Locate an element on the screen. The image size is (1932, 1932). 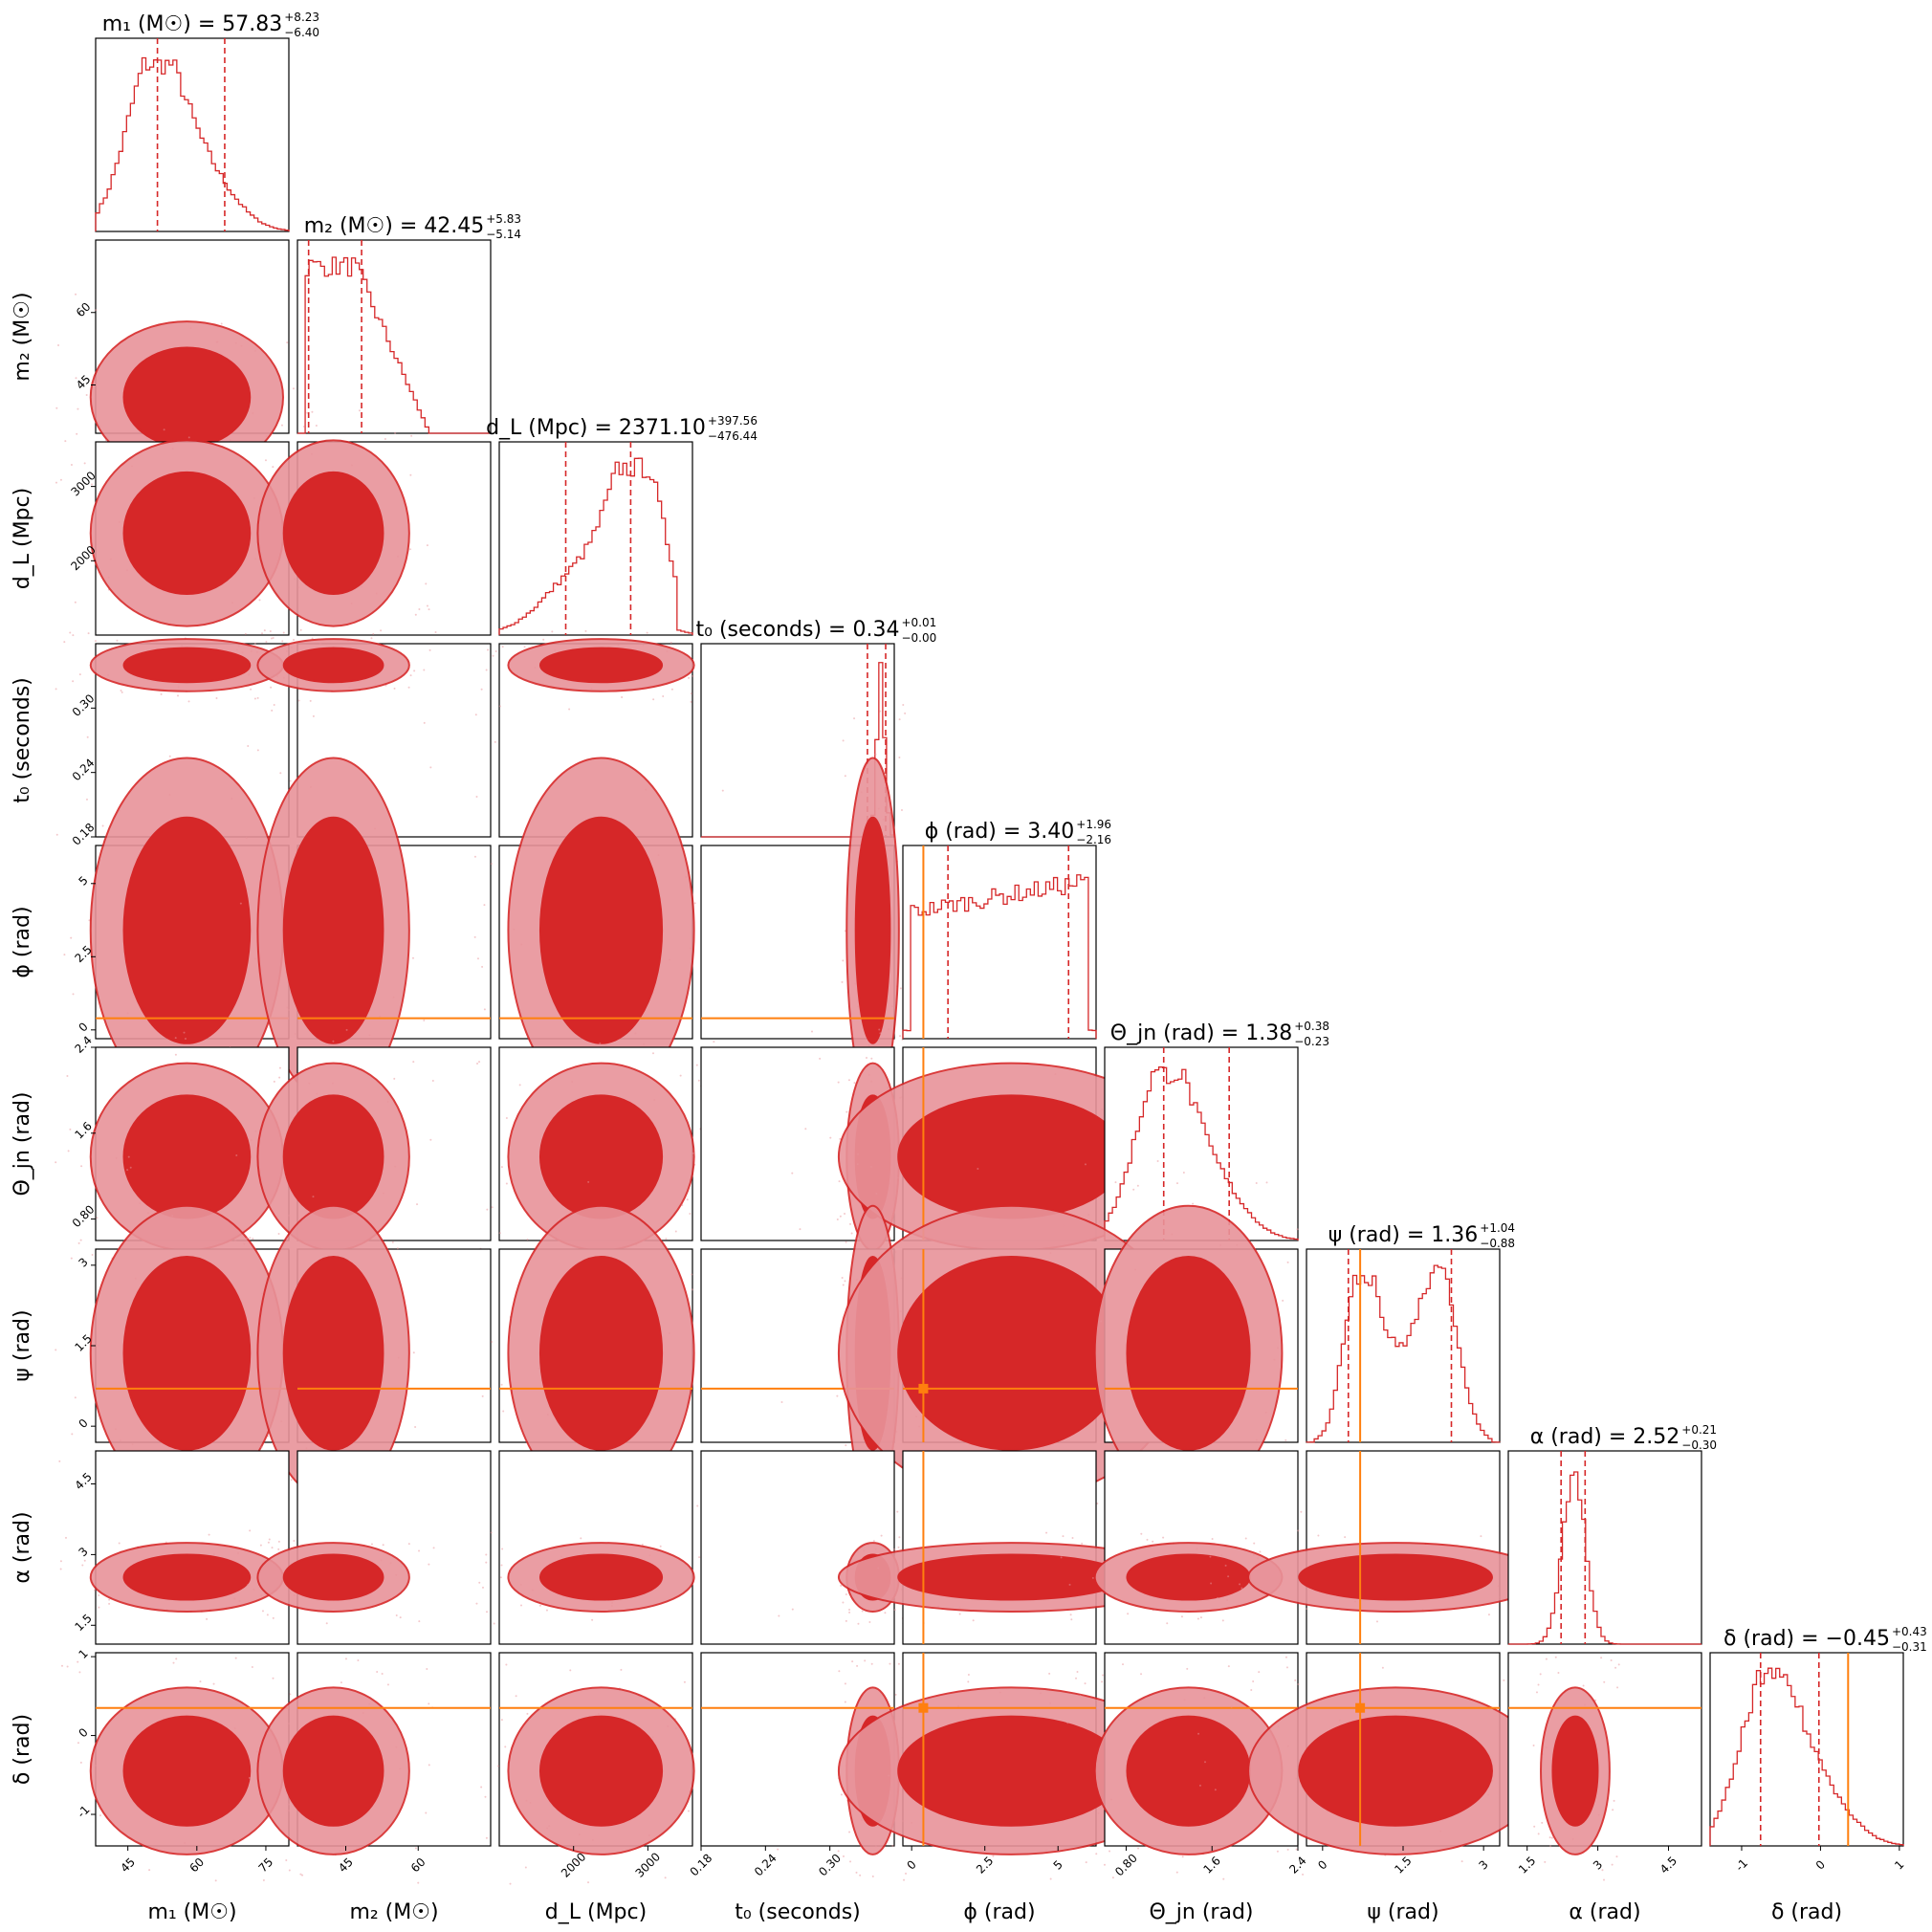
y-axis-label: m₂ (M☉) is located at coordinates (22, 336).